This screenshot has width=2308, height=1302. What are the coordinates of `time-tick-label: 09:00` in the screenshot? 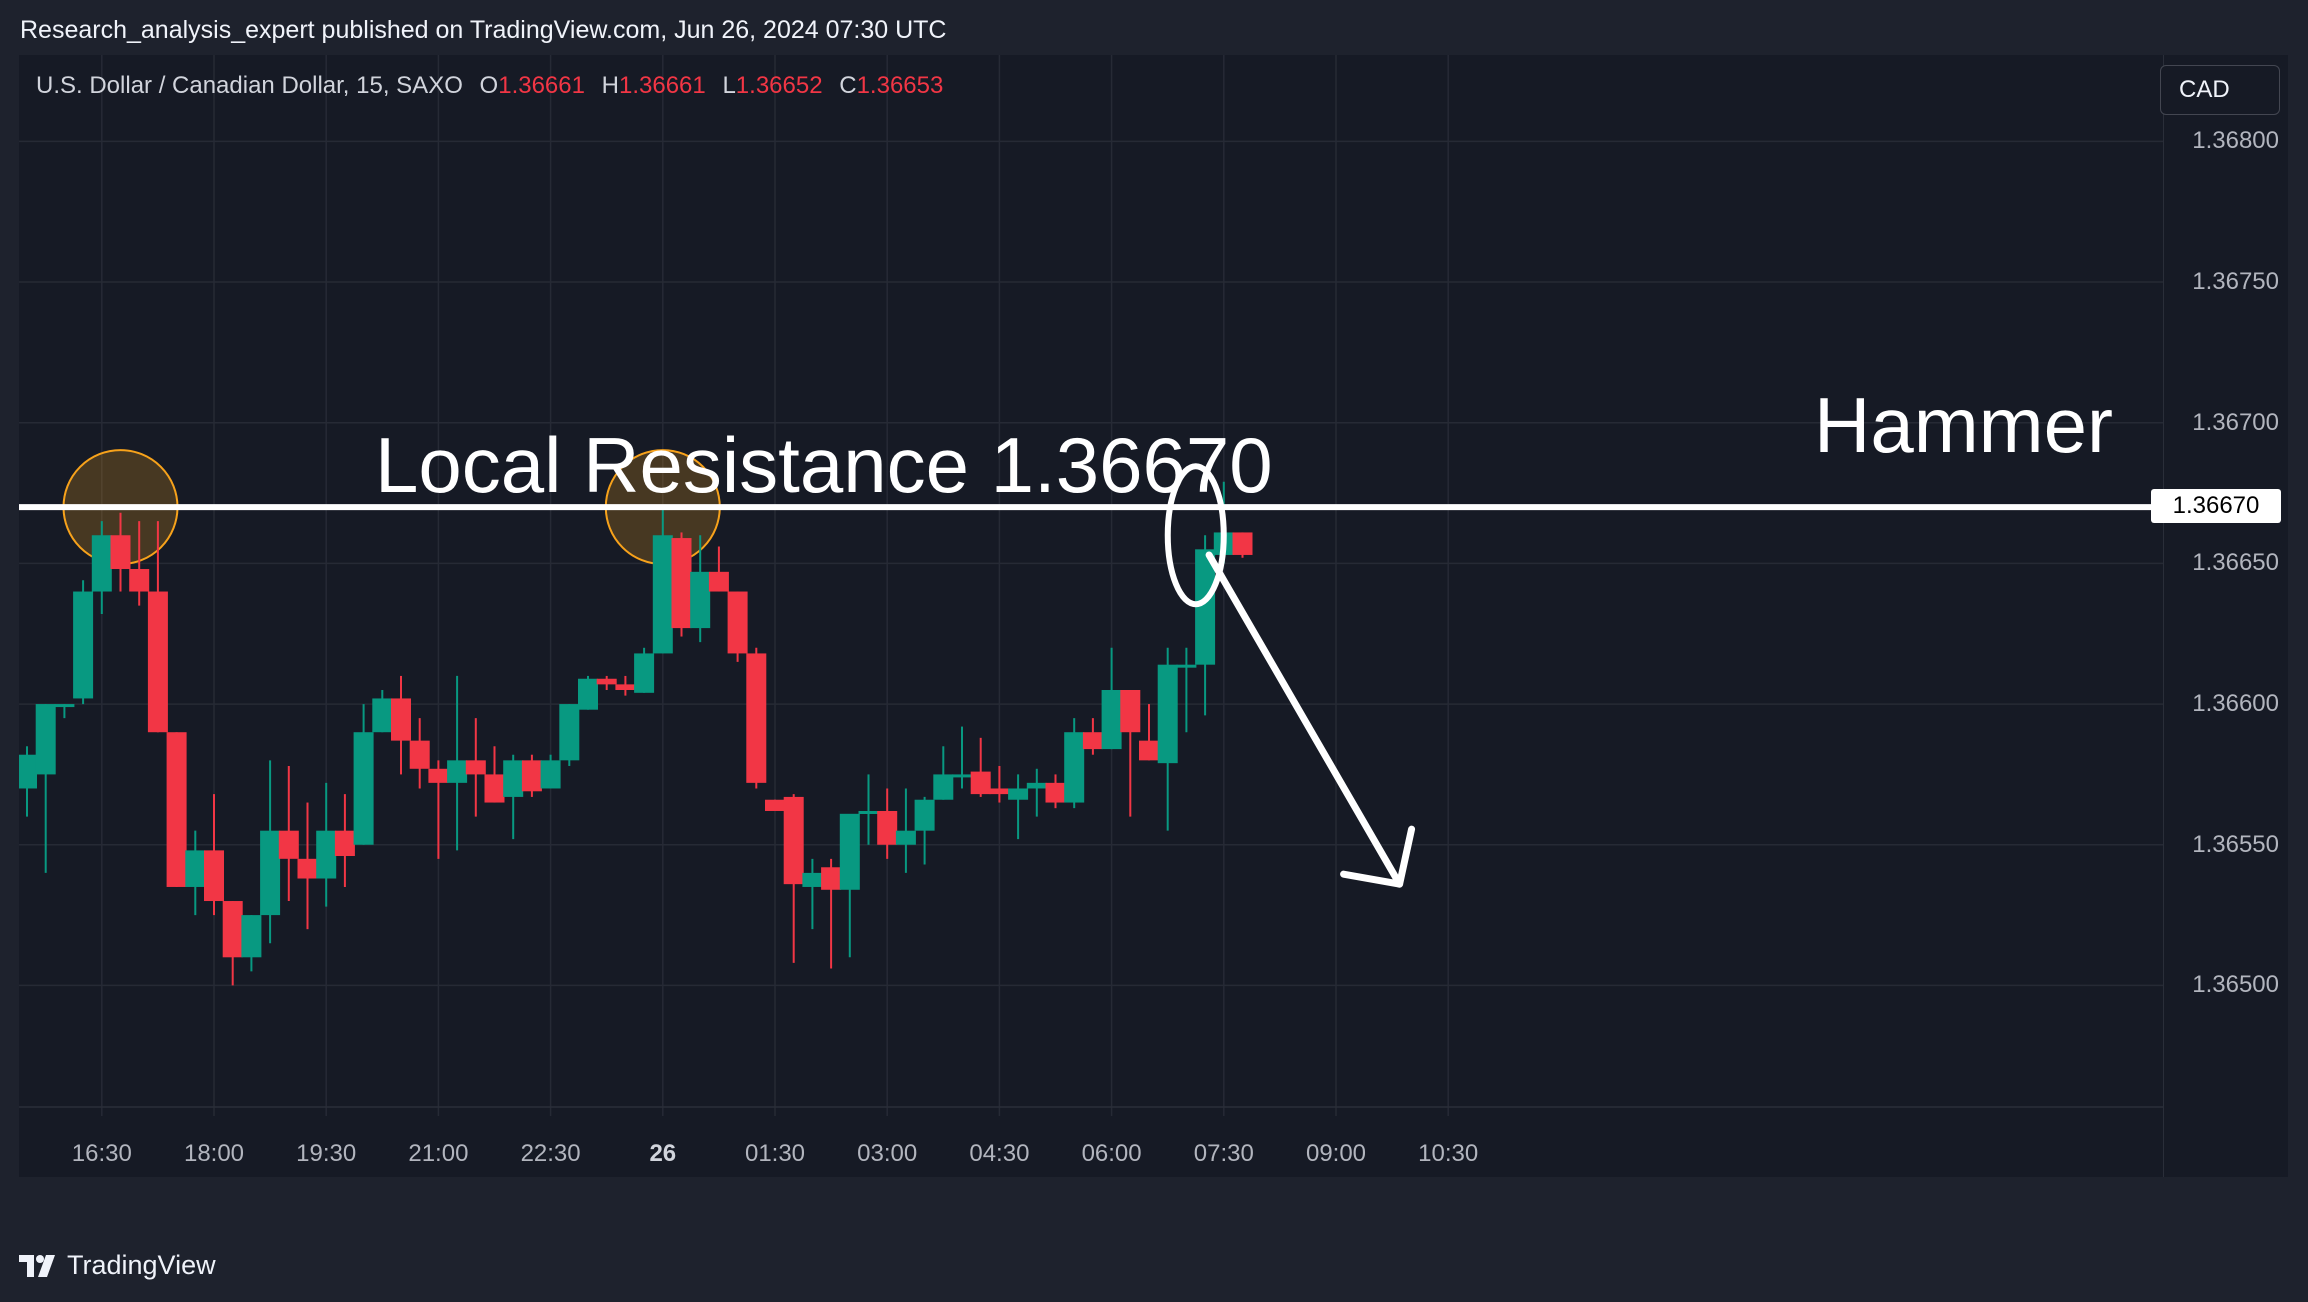 It's located at (1336, 1153).